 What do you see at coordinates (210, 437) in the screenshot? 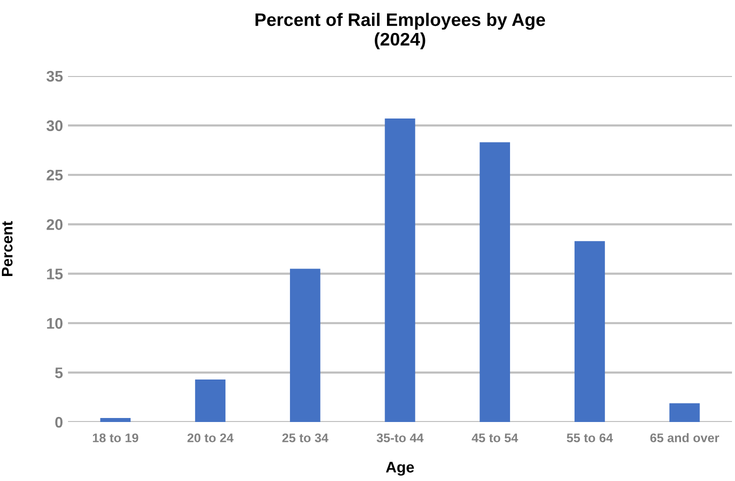
I see `x-tick-label: 20 to 24` at bounding box center [210, 437].